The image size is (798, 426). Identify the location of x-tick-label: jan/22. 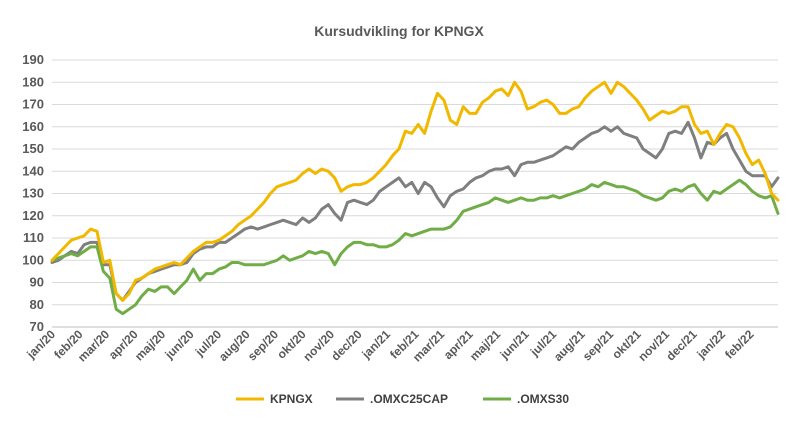
(710, 344).